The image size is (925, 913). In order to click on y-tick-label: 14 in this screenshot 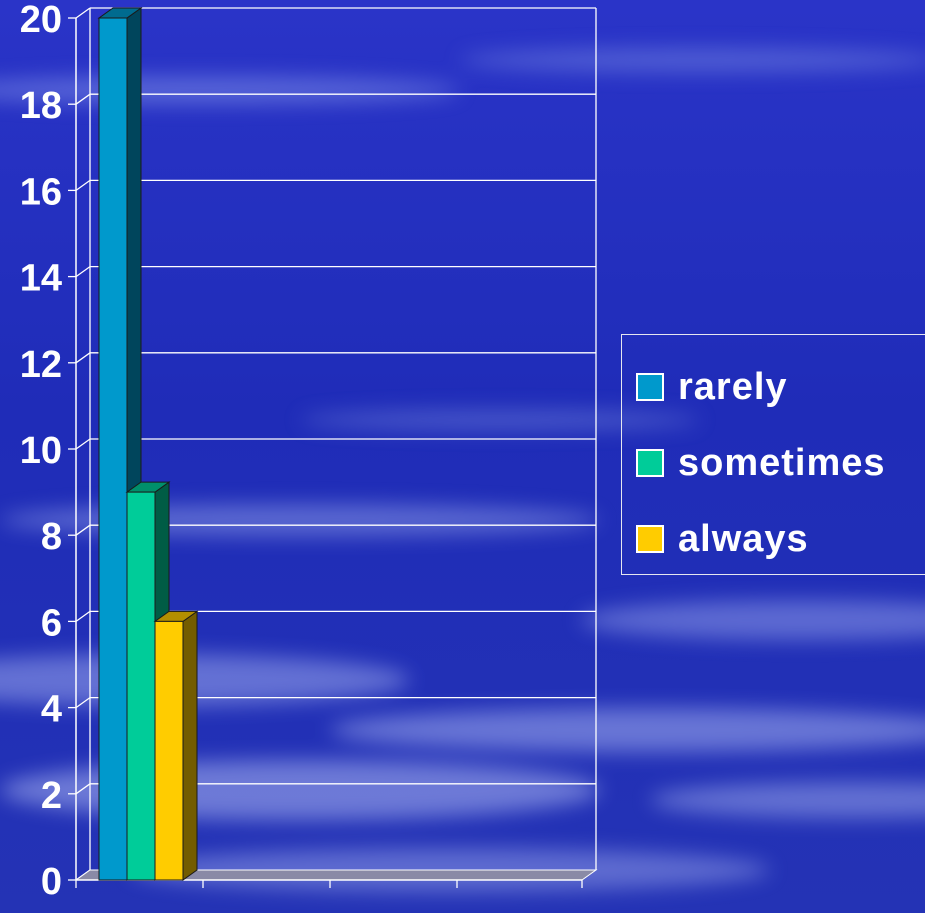, I will do `click(41, 279)`.